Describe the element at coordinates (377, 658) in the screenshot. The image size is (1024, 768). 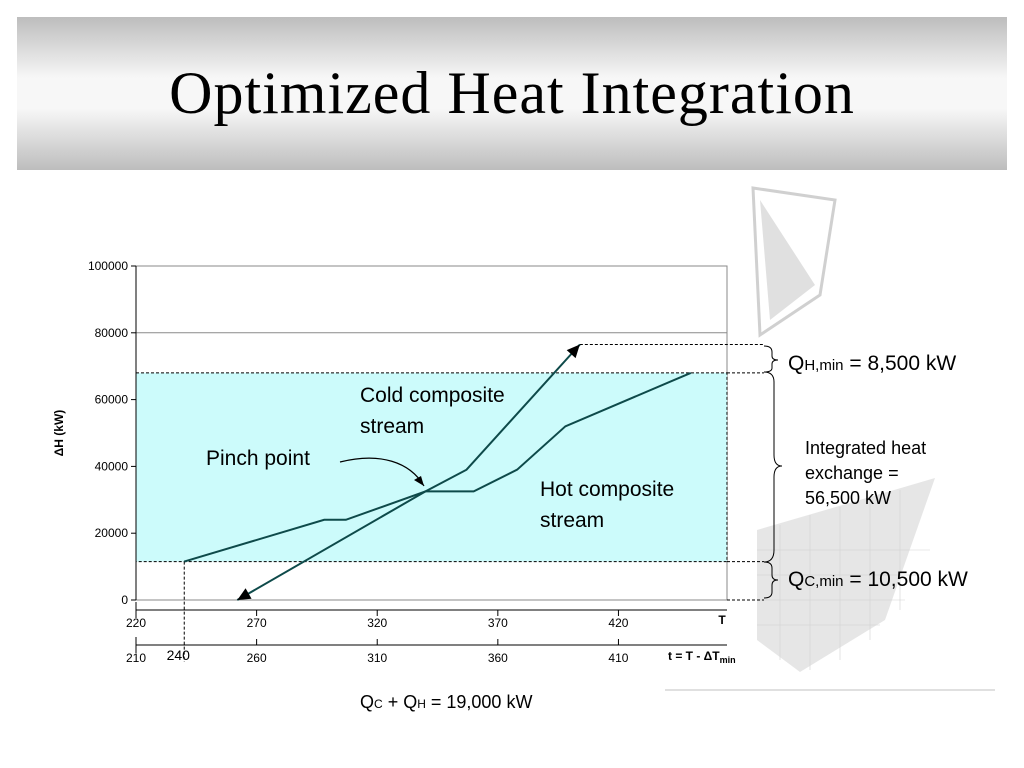
I see `x-tick-bottom-label: 310` at that location.